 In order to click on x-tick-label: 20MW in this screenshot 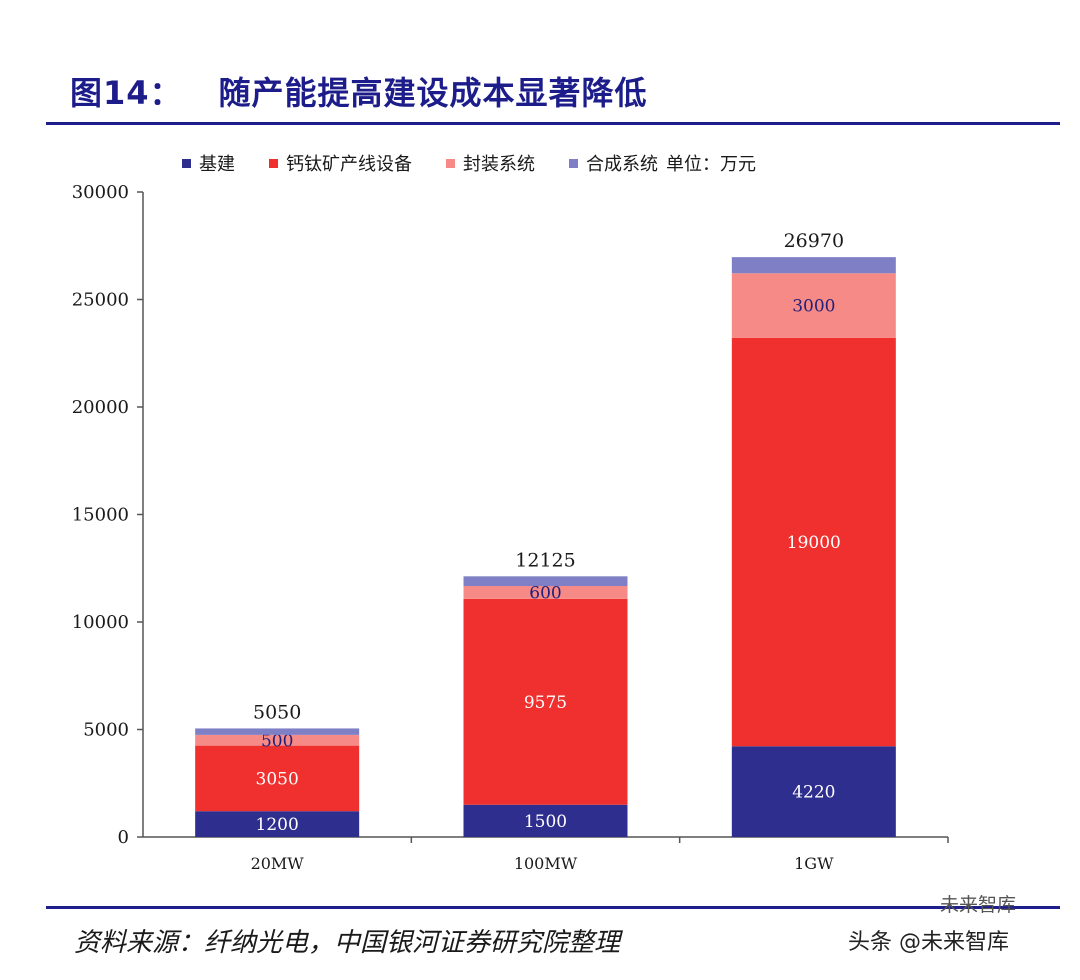, I will do `click(278, 863)`.